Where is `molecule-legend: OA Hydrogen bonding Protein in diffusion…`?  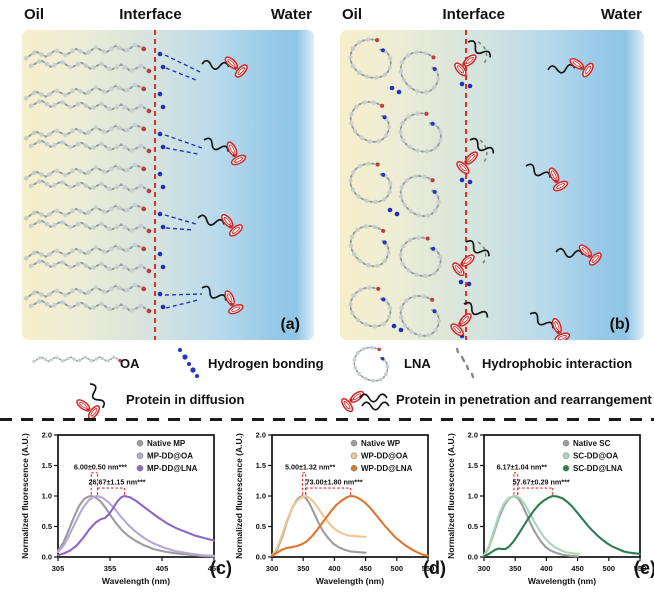
molecule-legend: OA Hydrogen bonding Protein in diffusion… is located at coordinates (327, 382).